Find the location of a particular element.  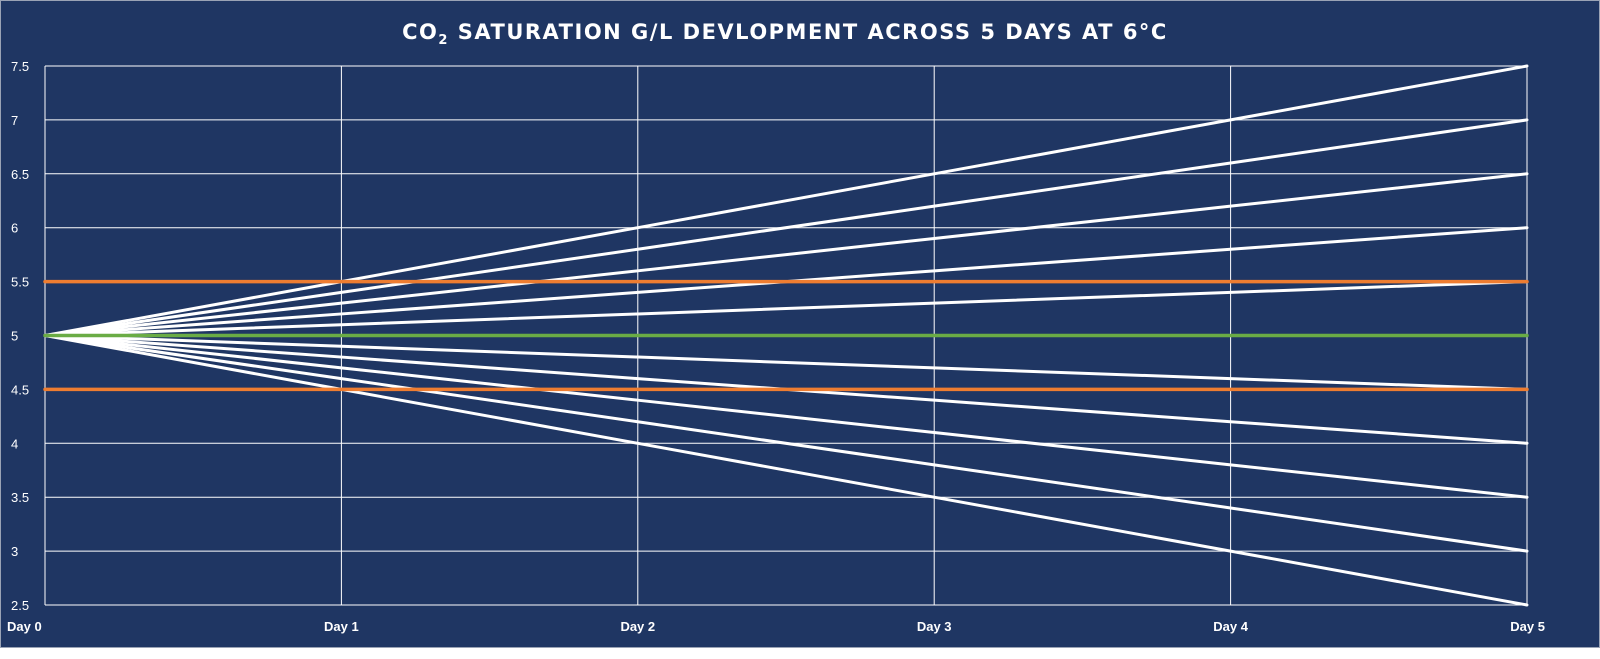

x-axis-ticks: Day 0 Day 1 Day 2 Day 3 Day 4 Day 5 is located at coordinates (776, 626).